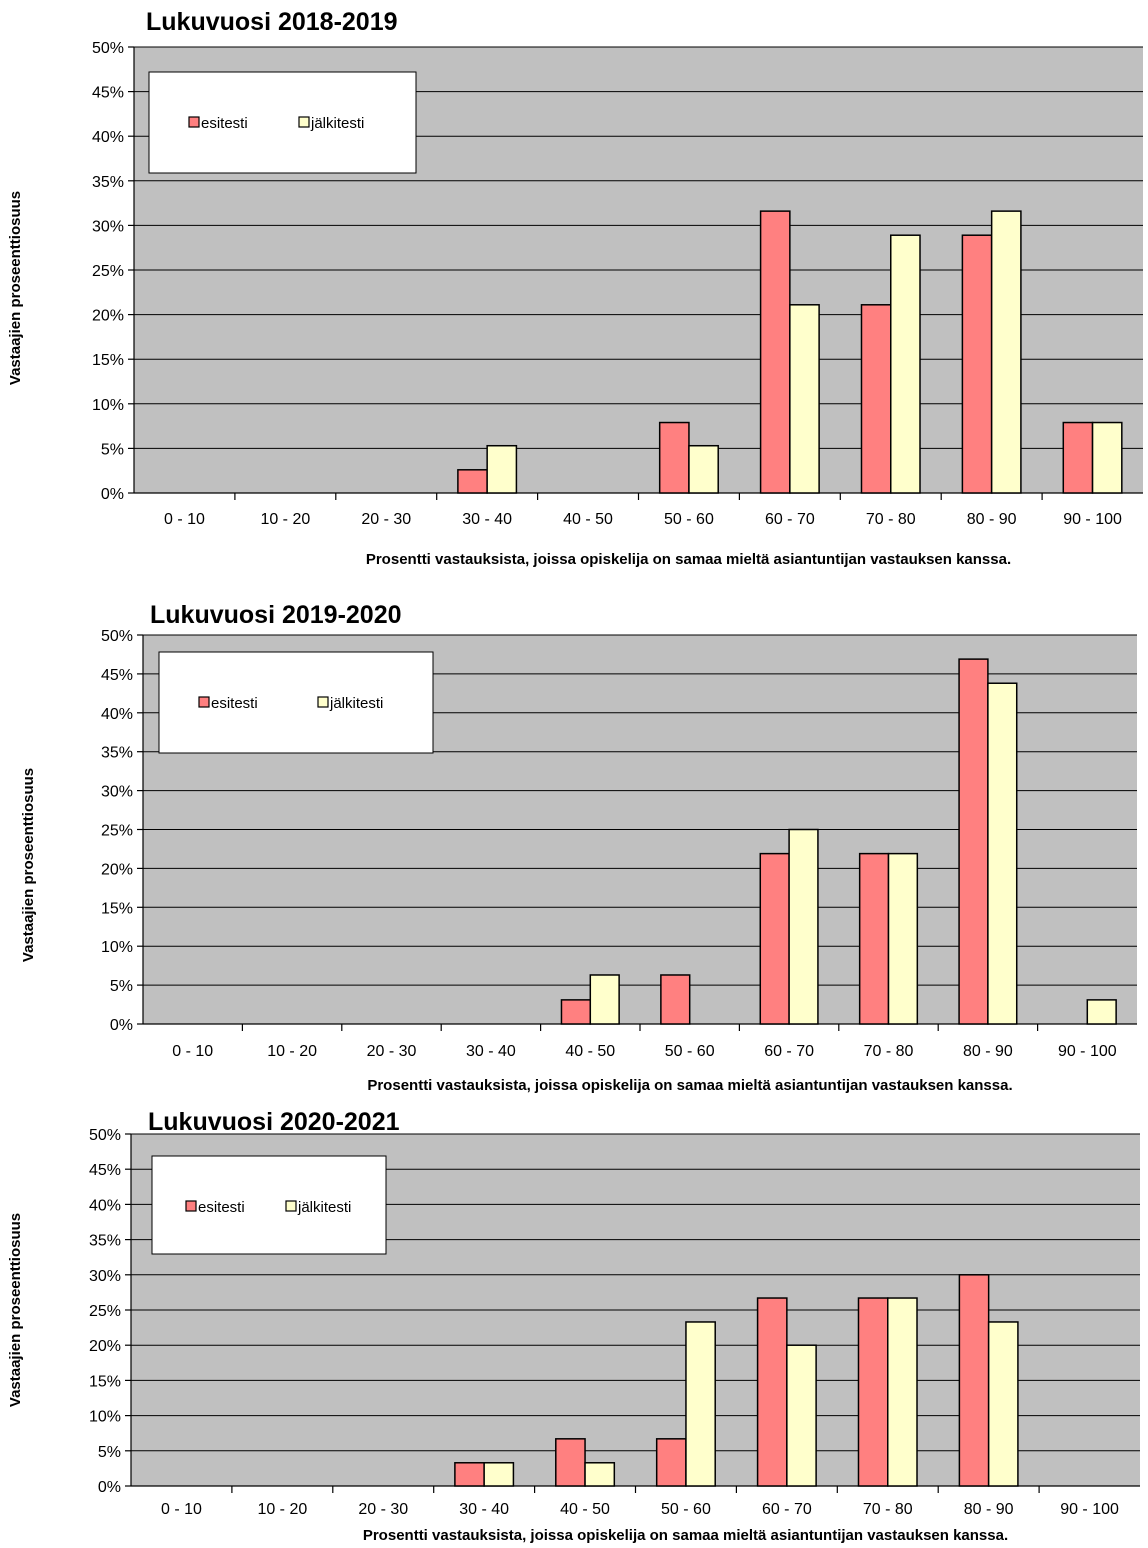 The width and height of the screenshot is (1148, 1548). What do you see at coordinates (356, 703) in the screenshot?
I see `legend-label: jälkitesti` at bounding box center [356, 703].